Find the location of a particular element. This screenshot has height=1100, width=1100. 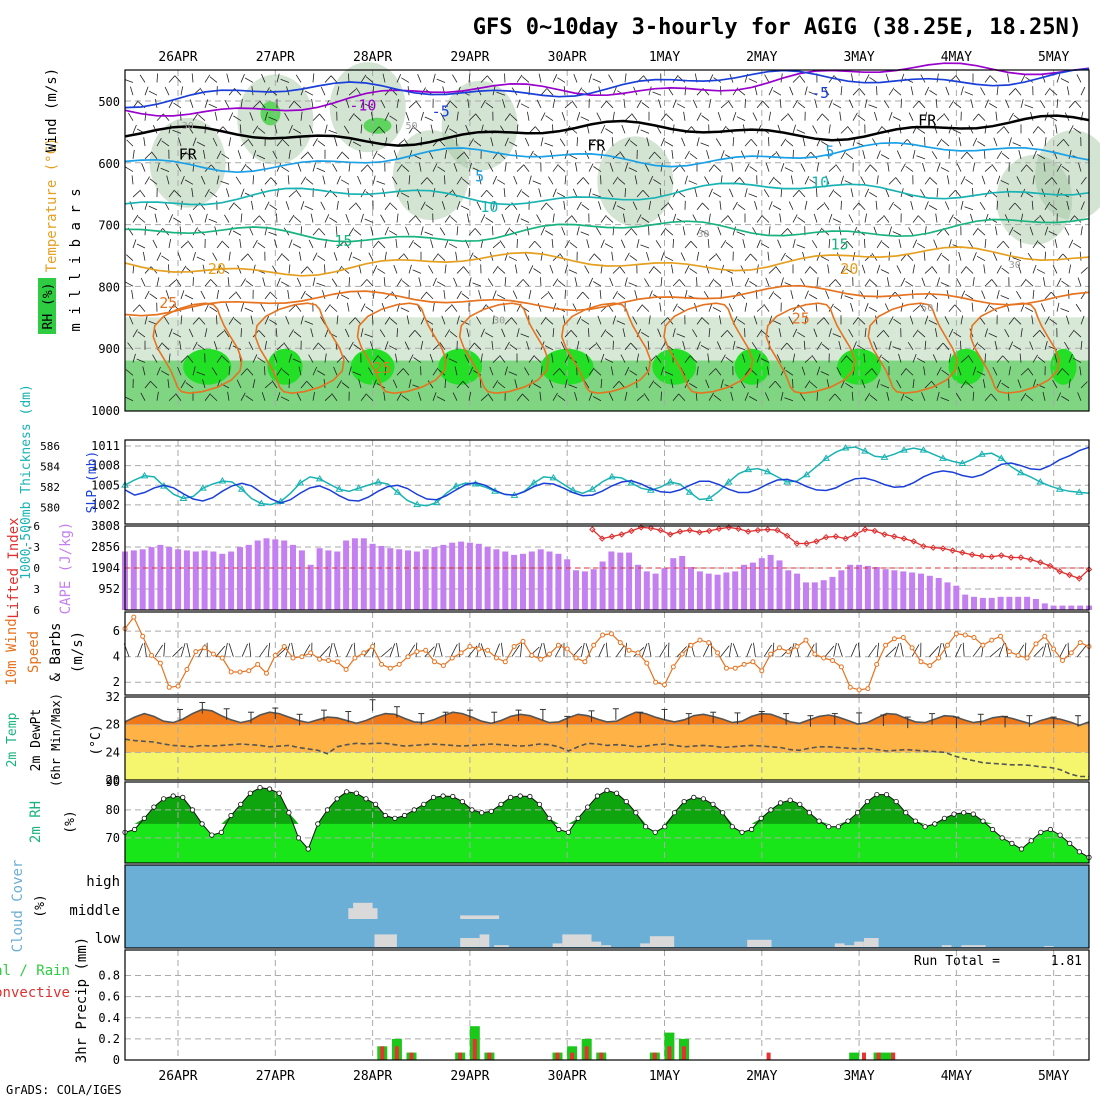

wind-label-line1: 10m Wind is located at coordinates (12, 651).